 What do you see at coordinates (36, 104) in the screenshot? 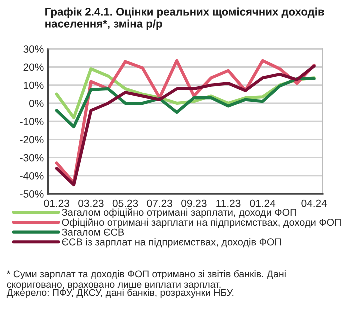
I see `y-tick-label: 0%` at bounding box center [36, 104].